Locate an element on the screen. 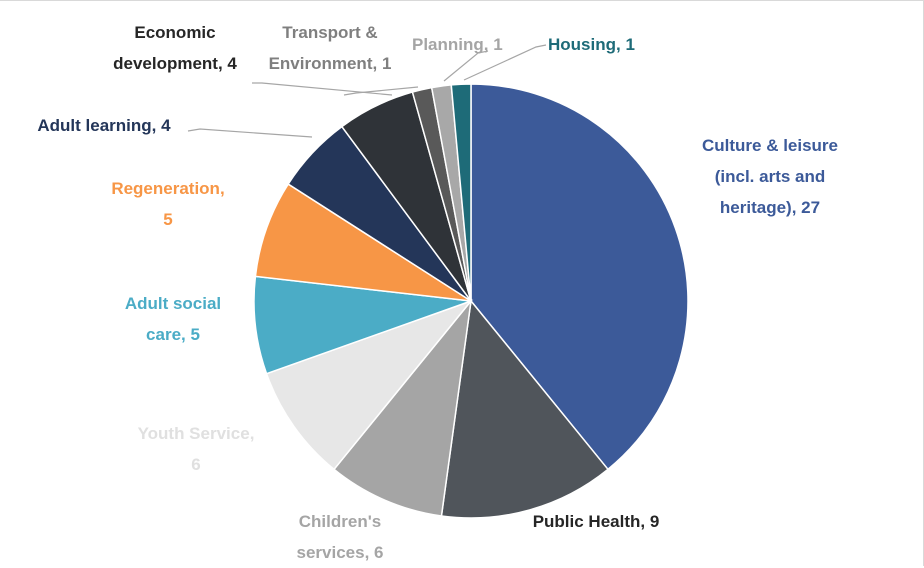  category-label: Economic development is located at coordinates (165, 48).